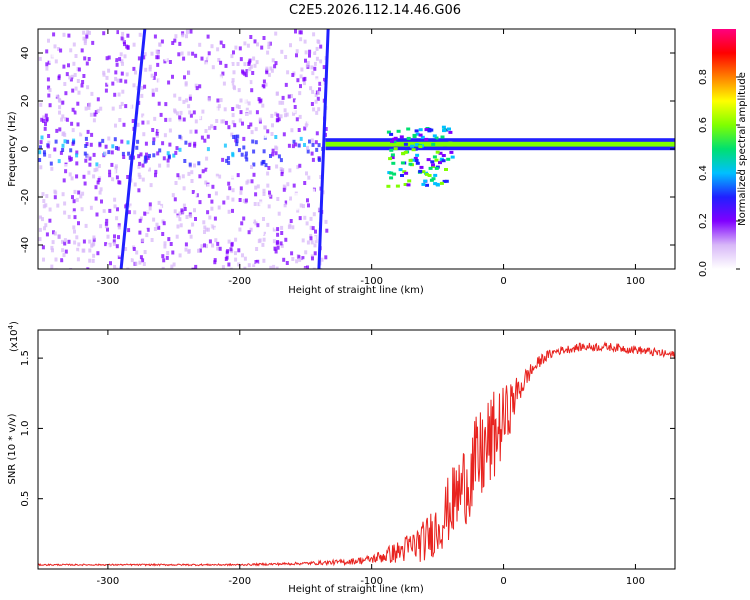  What do you see at coordinates (14, 323) in the screenshot?
I see `snr-multiplier-close: )` at bounding box center [14, 323].